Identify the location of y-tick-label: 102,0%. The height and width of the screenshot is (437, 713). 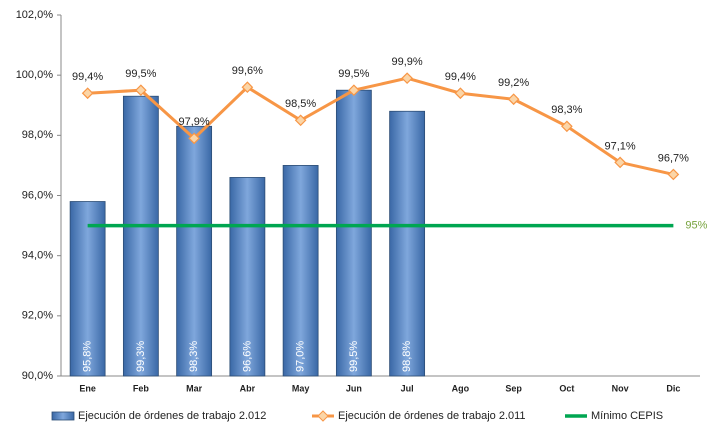
(35, 15).